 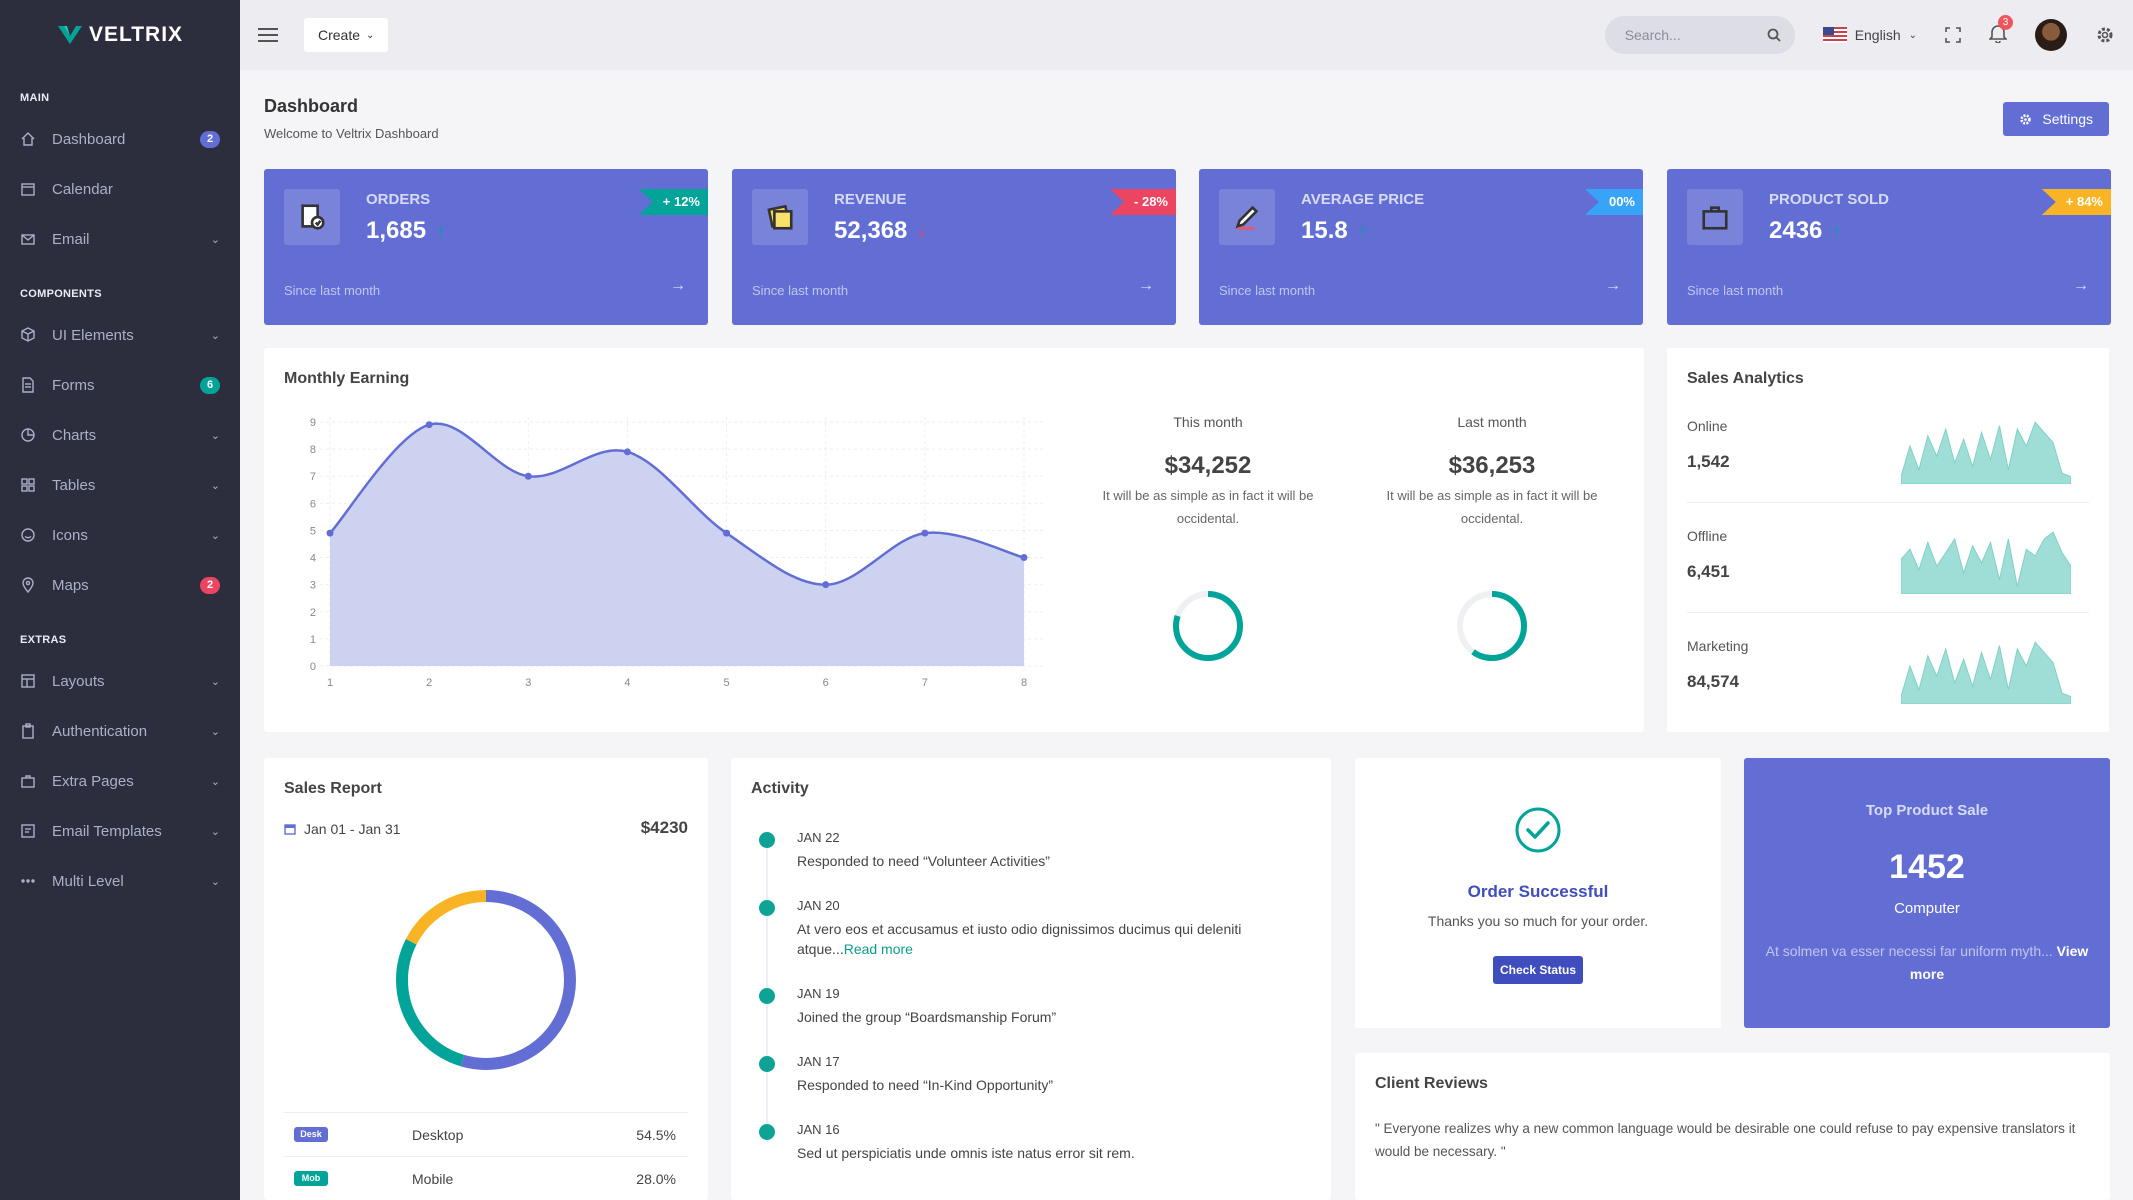 What do you see at coordinates (69, 35) in the screenshot?
I see `logo-icon` at bounding box center [69, 35].